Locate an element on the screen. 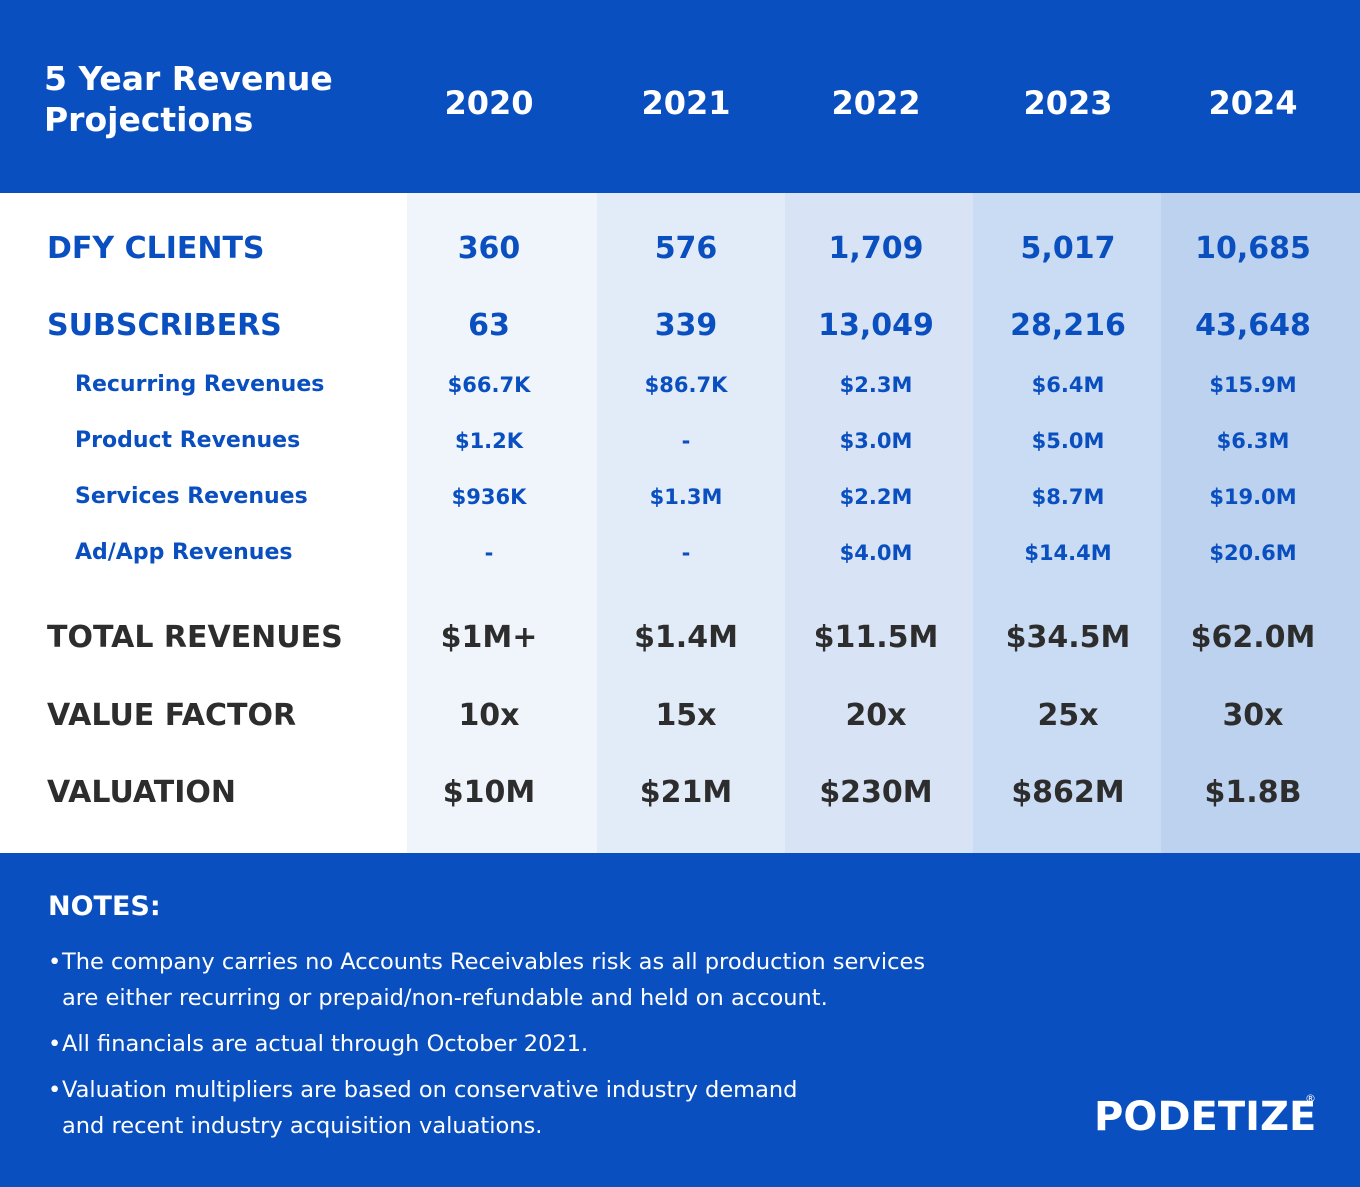  notes-title: NOTES: is located at coordinates (104, 906).